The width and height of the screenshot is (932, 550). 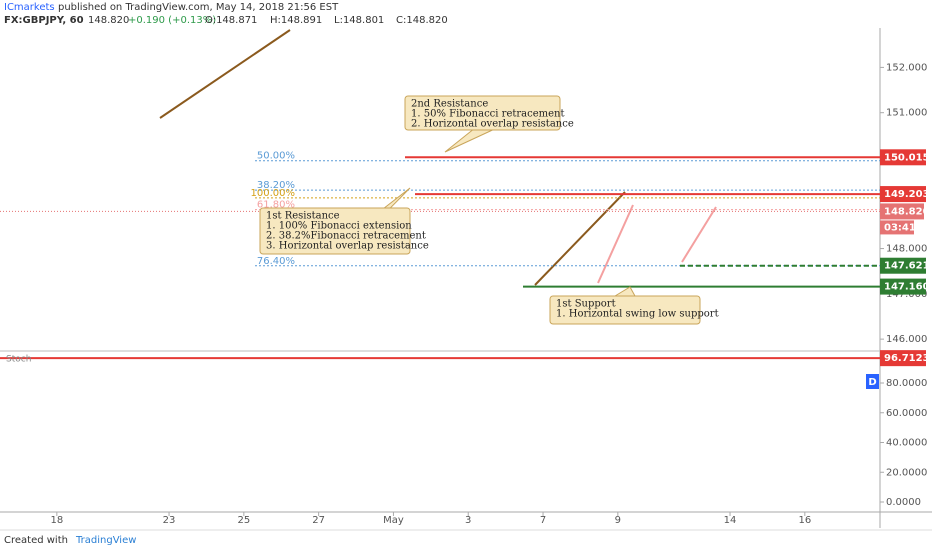 I want to click on footer-created: Created with, so click(x=36, y=540).